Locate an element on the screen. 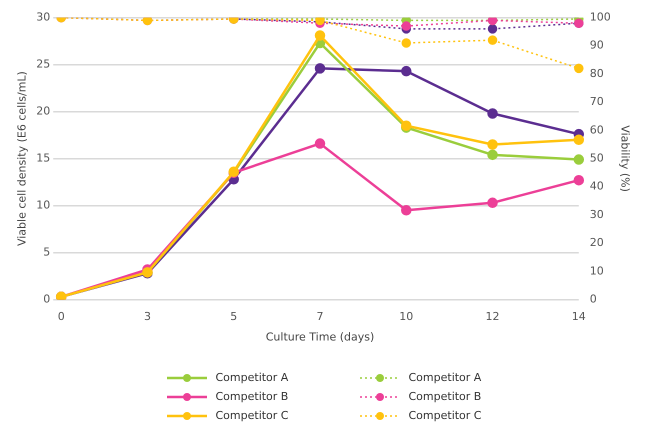  x-tick-label: 14 is located at coordinates (579, 317).